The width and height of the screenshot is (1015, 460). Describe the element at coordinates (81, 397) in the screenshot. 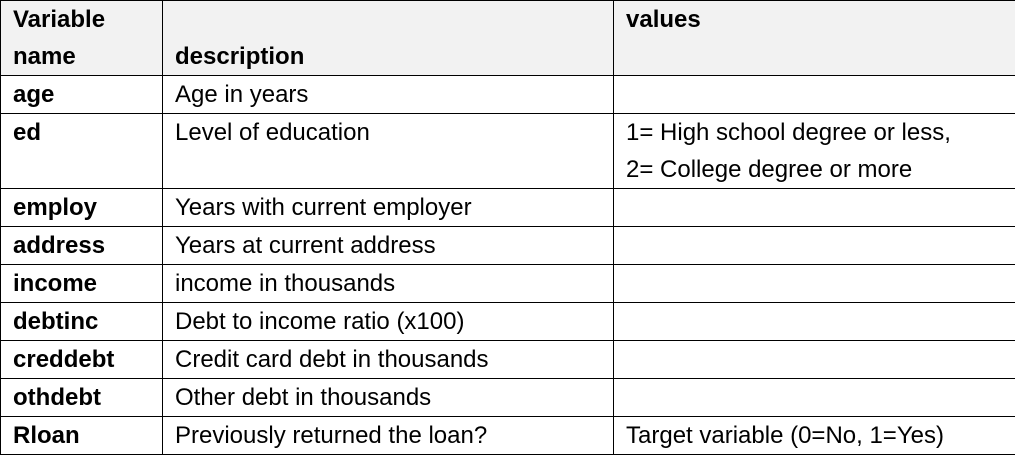

I see `variable-name-cell: othdebt` at that location.